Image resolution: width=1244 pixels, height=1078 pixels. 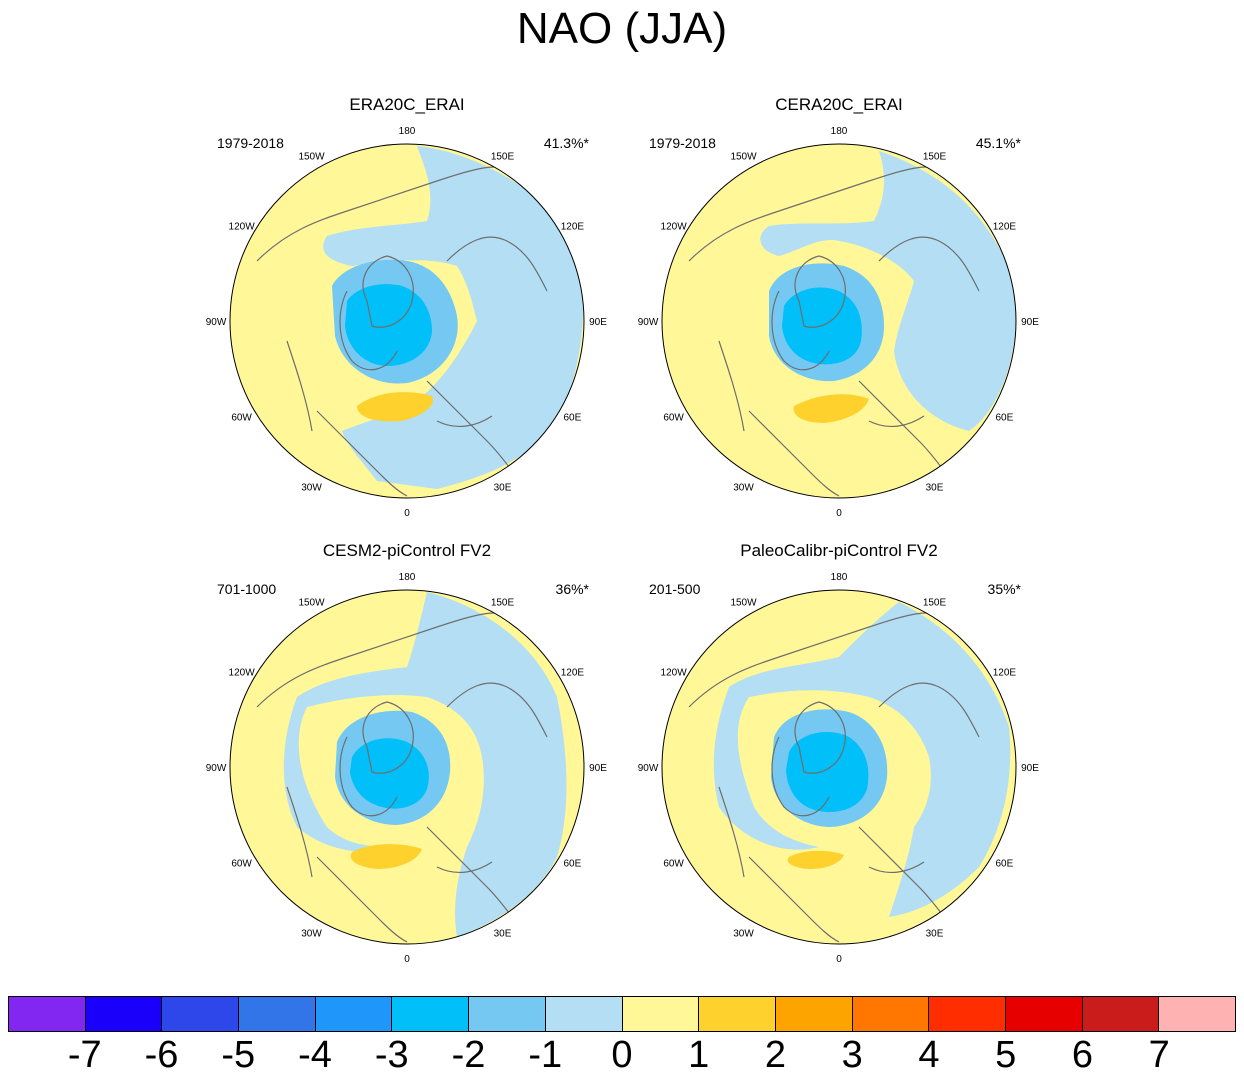 I want to click on panel-percent: 35%*, so click(x=1004, y=589).